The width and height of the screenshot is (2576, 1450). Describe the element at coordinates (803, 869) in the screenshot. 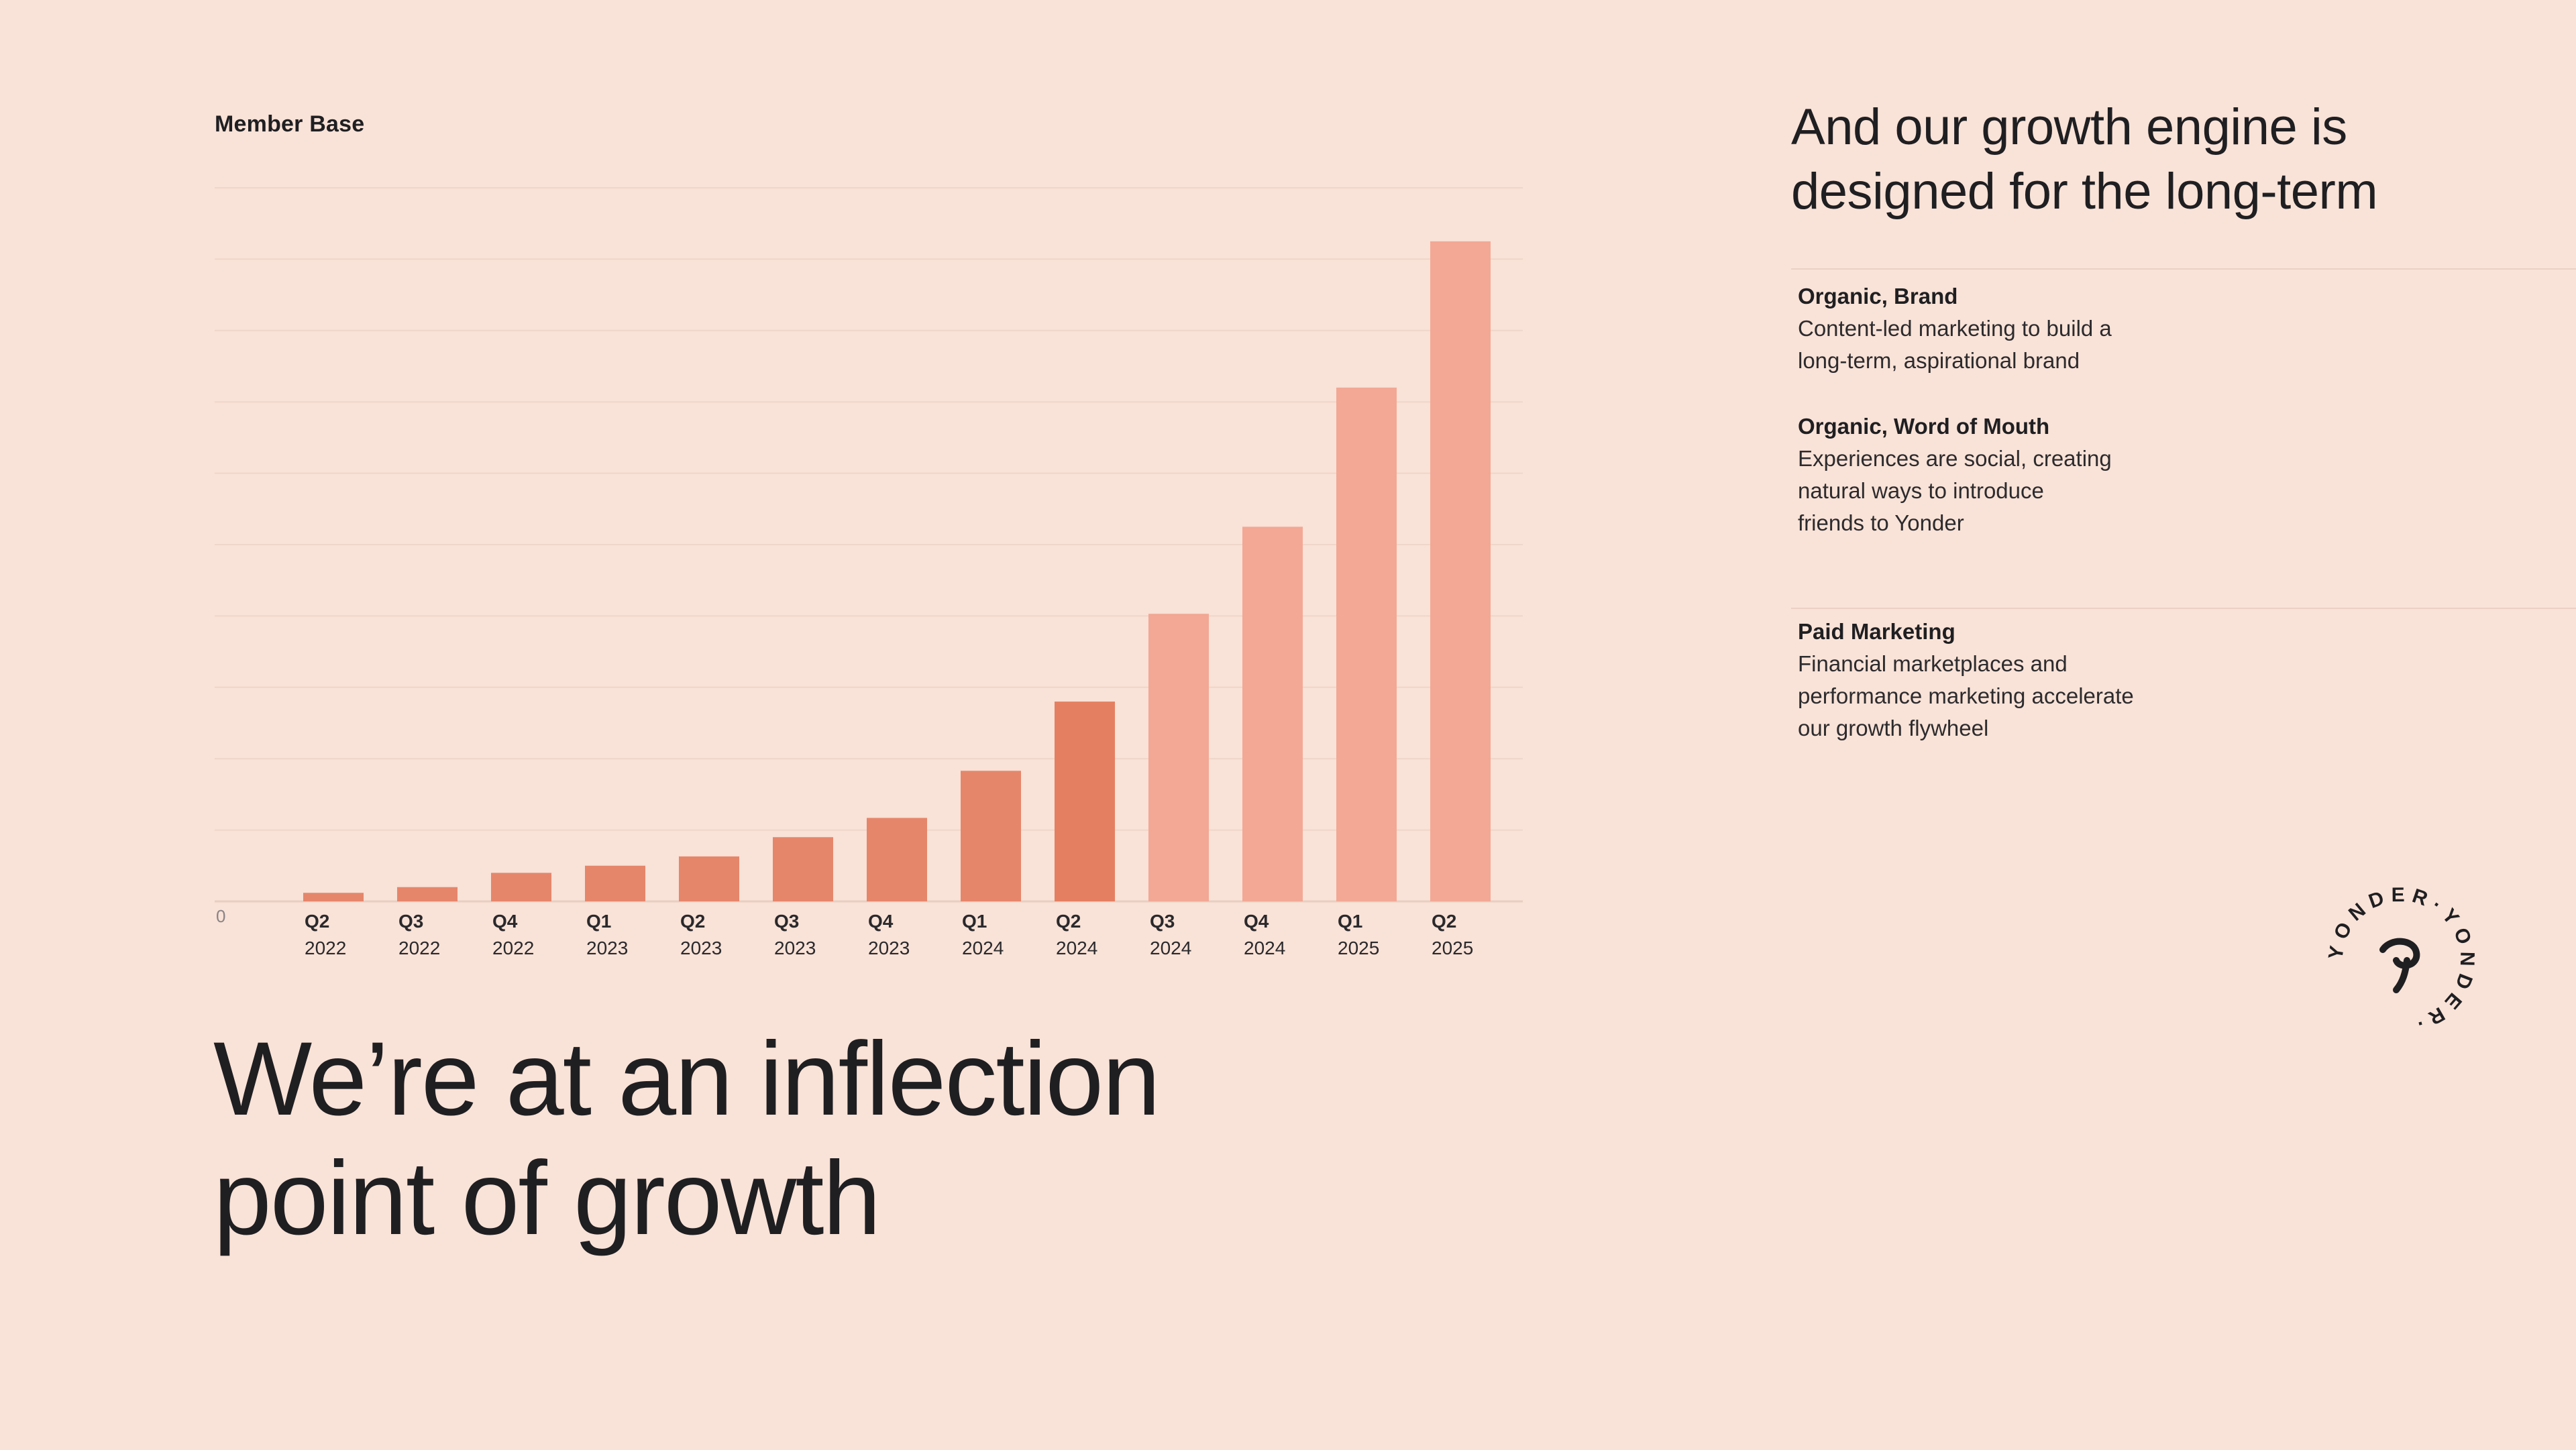

I see `bar-q3-2023` at that location.